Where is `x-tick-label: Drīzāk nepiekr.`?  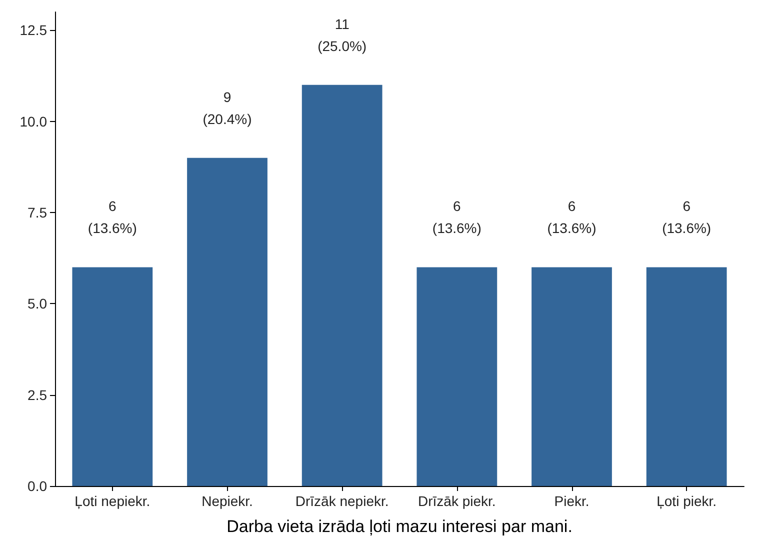
x-tick-label: Drīzāk nepiekr. is located at coordinates (342, 501).